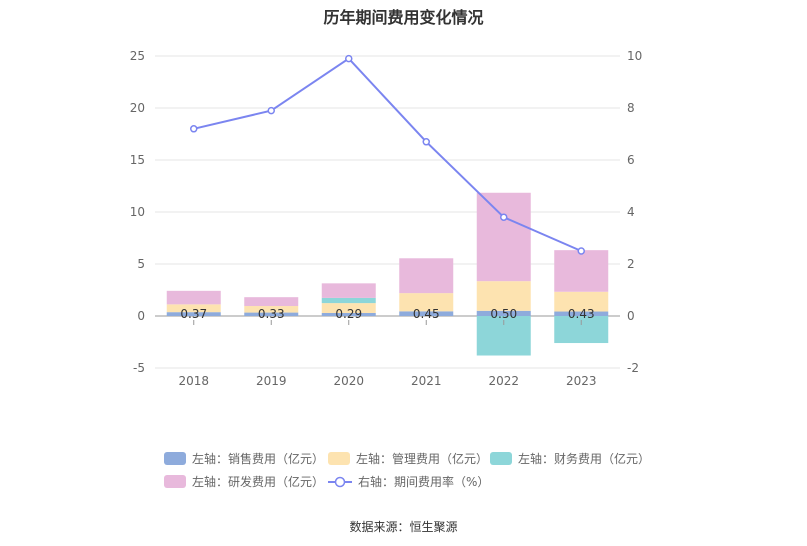  What do you see at coordinates (631, 212) in the screenshot?
I see `y-right-tick-label: 4` at bounding box center [631, 212].